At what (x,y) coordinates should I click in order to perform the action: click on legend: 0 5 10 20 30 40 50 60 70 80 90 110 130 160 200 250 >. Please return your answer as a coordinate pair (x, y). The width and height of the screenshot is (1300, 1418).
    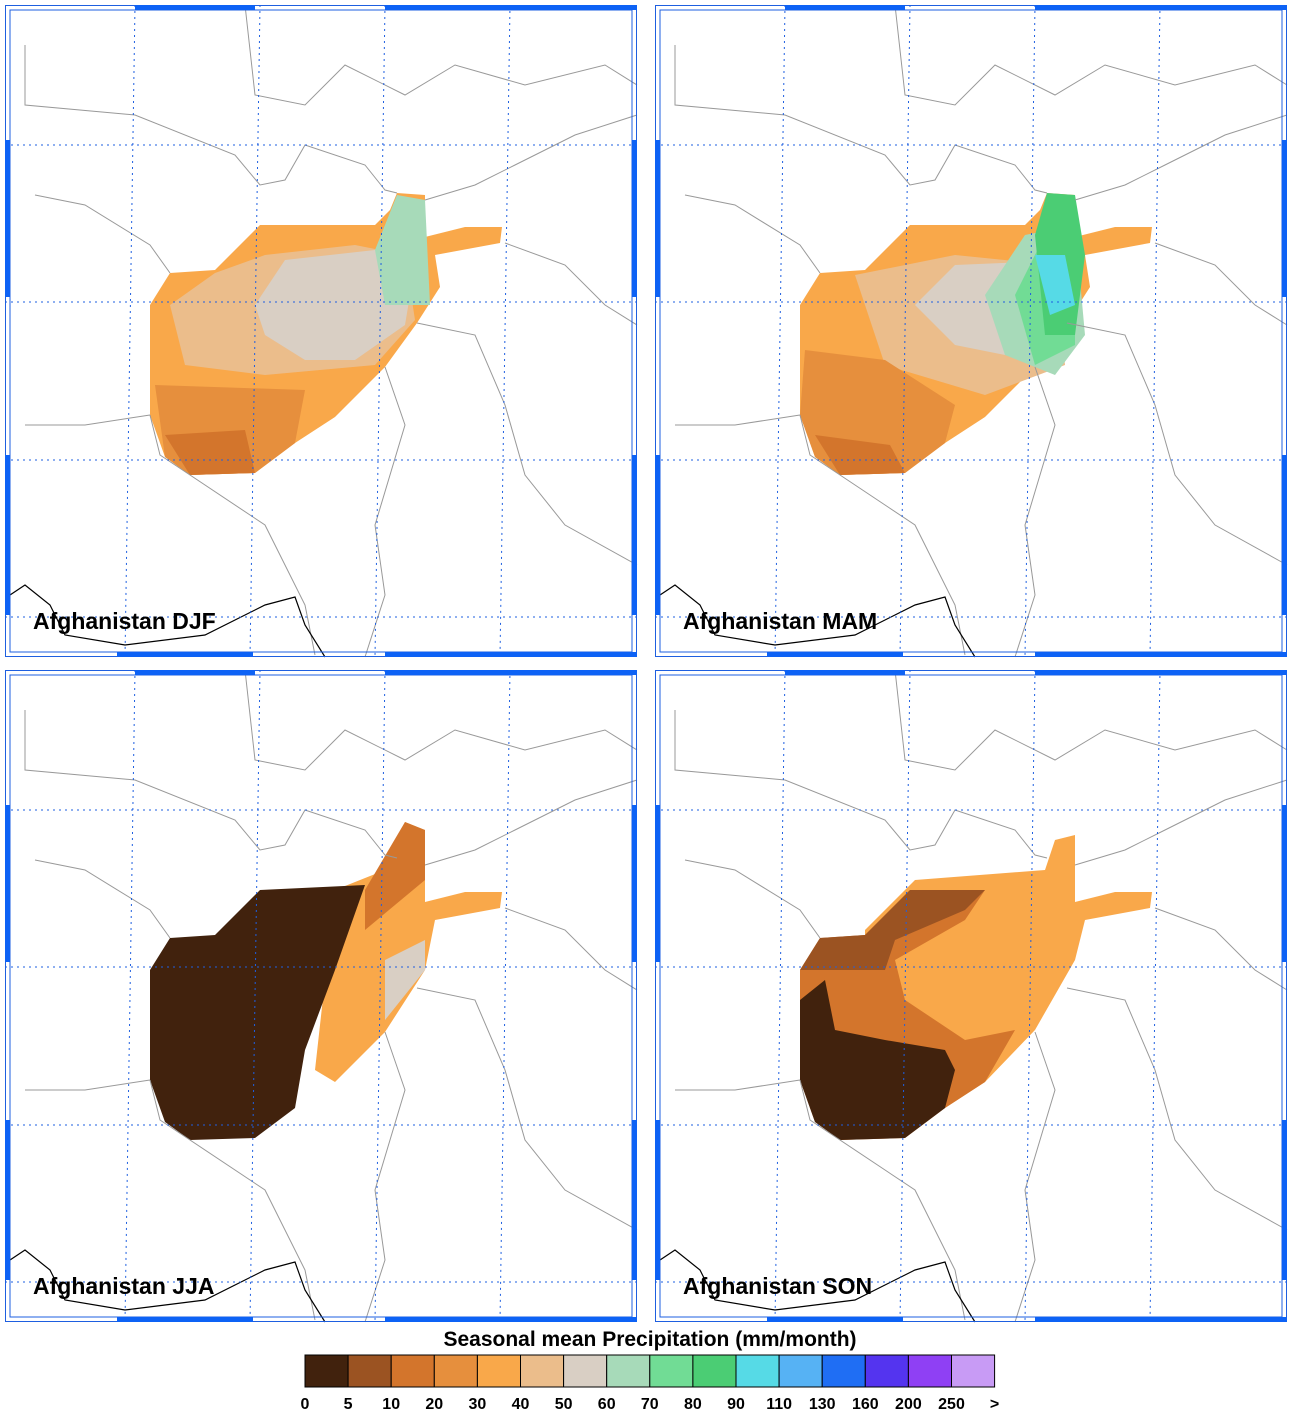
    Looking at the image, I should click on (650, 1383).